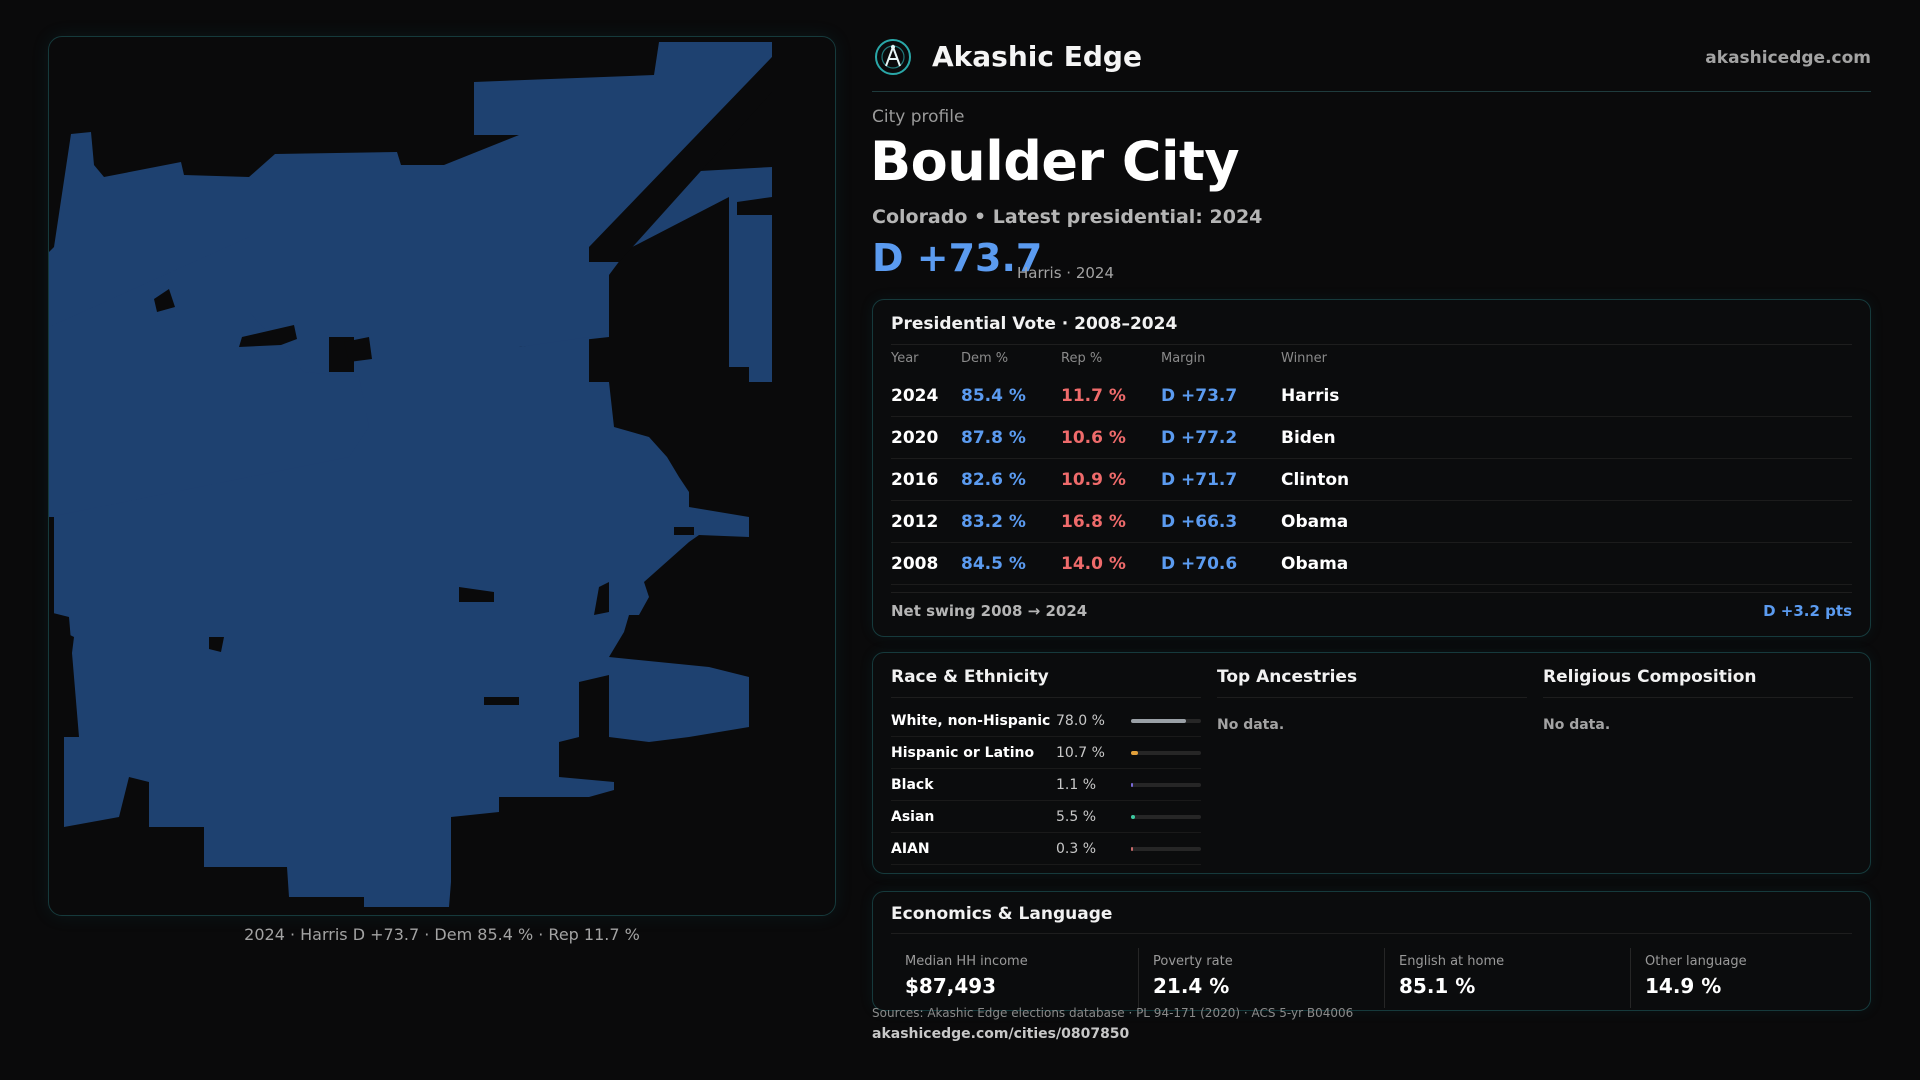 This screenshot has height=1080, width=1920. I want to click on race-value: 1.1 %, so click(1076, 785).